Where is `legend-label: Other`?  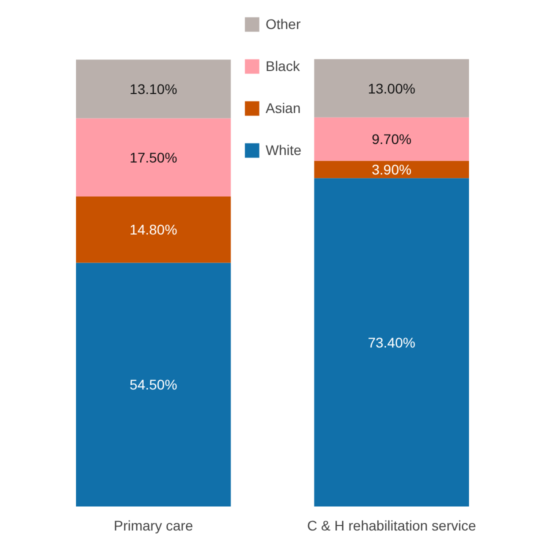
legend-label: Other is located at coordinates (283, 24).